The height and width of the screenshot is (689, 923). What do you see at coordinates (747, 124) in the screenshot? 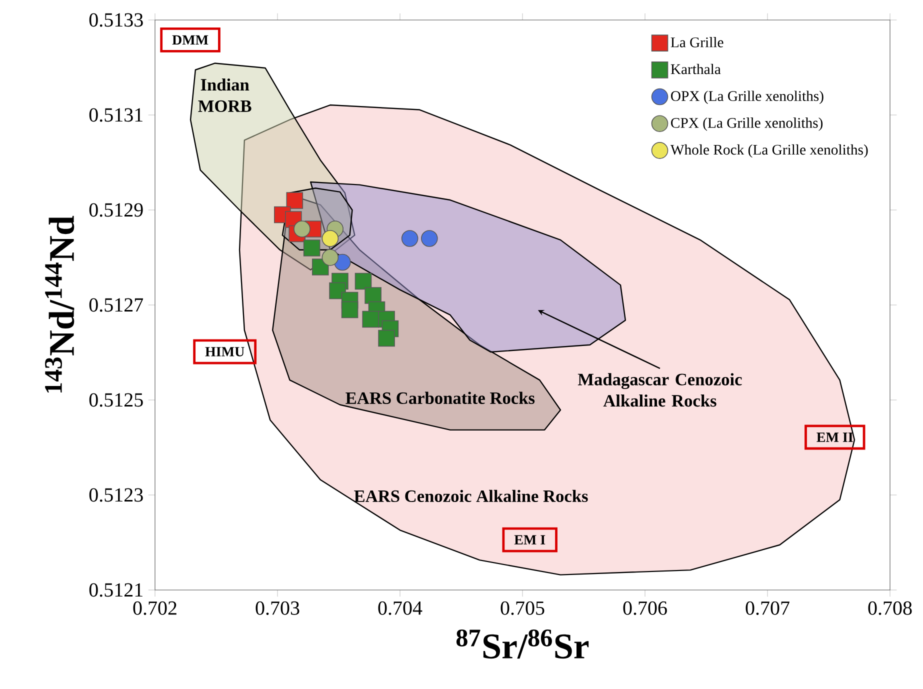
I see `legend-label: CPX (La Grille xenoliths)` at bounding box center [747, 124].